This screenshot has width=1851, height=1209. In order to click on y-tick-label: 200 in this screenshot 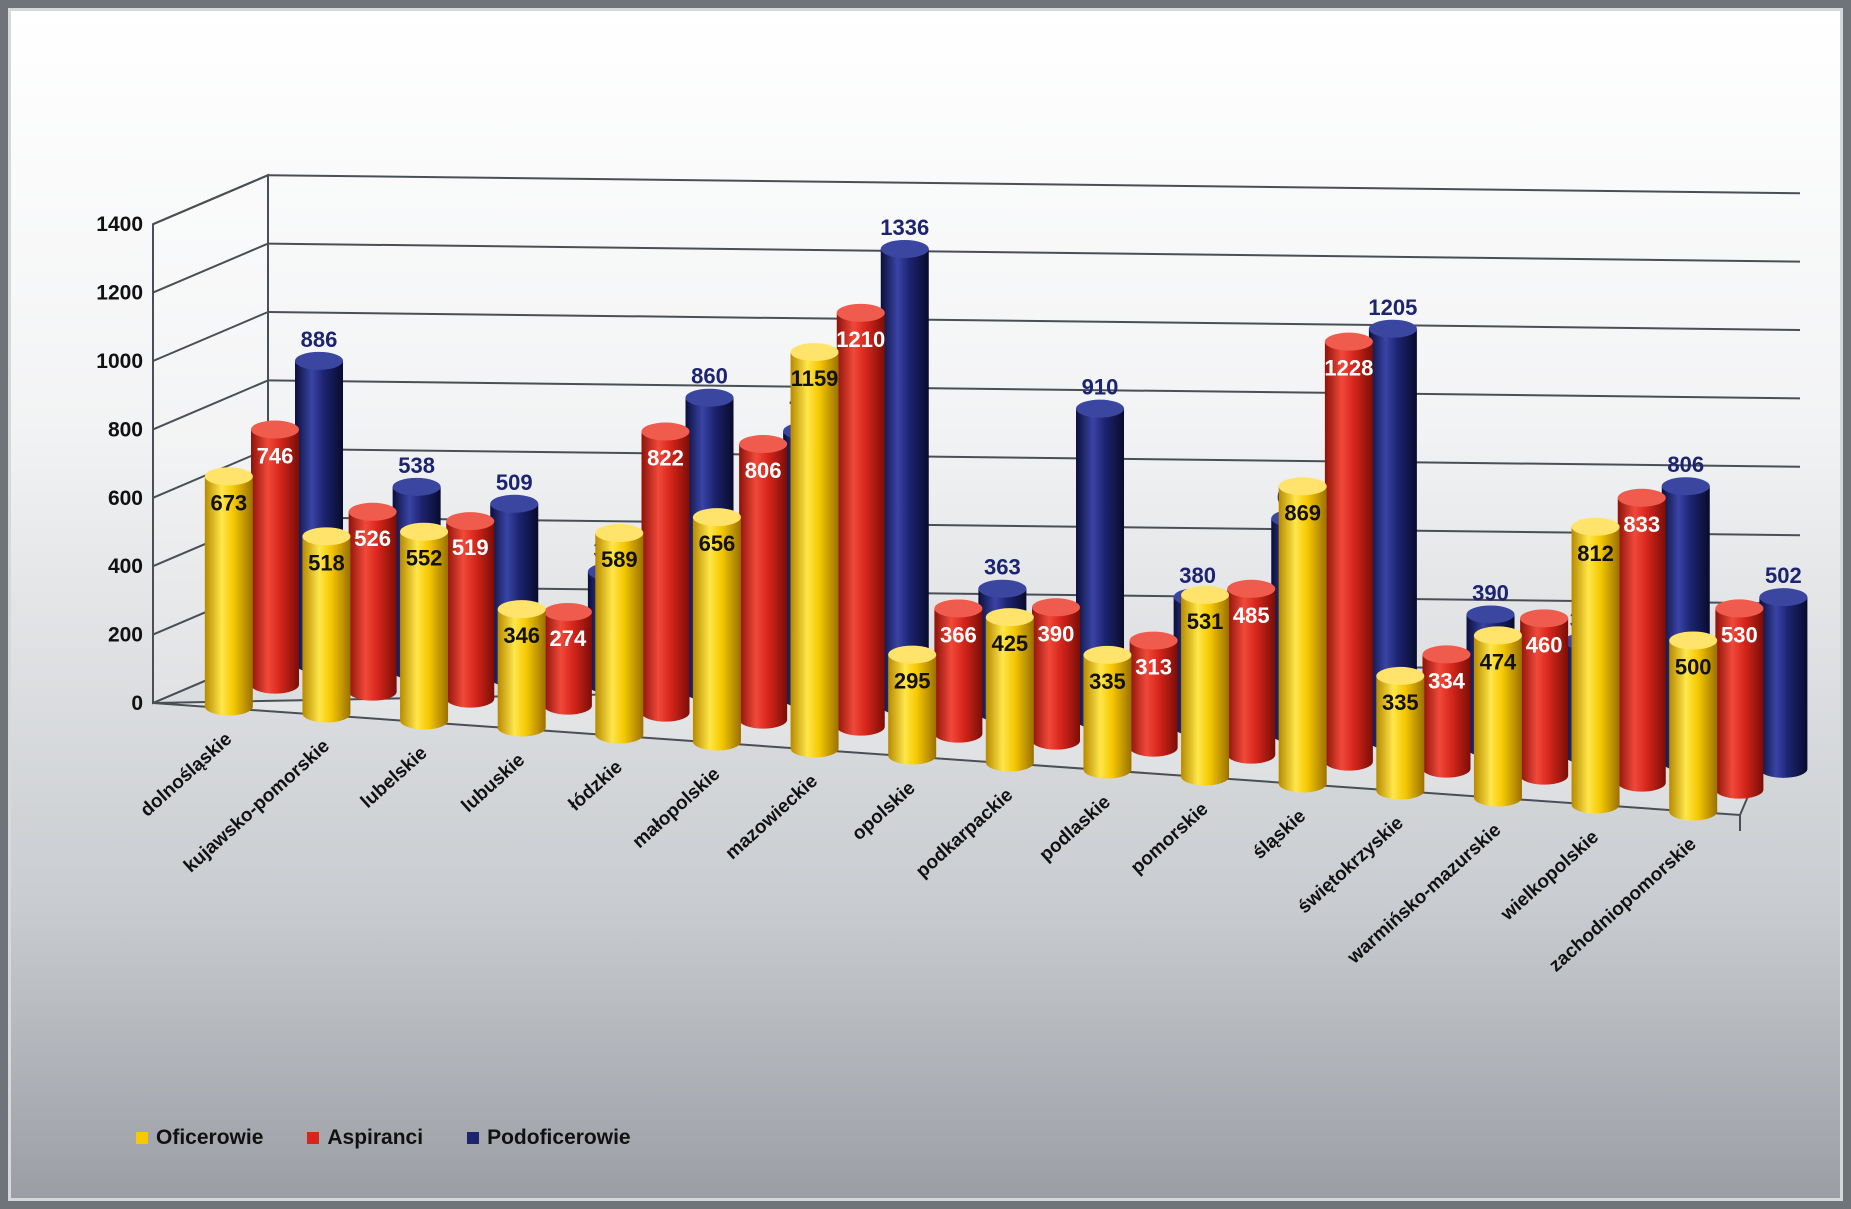, I will do `click(125, 635)`.